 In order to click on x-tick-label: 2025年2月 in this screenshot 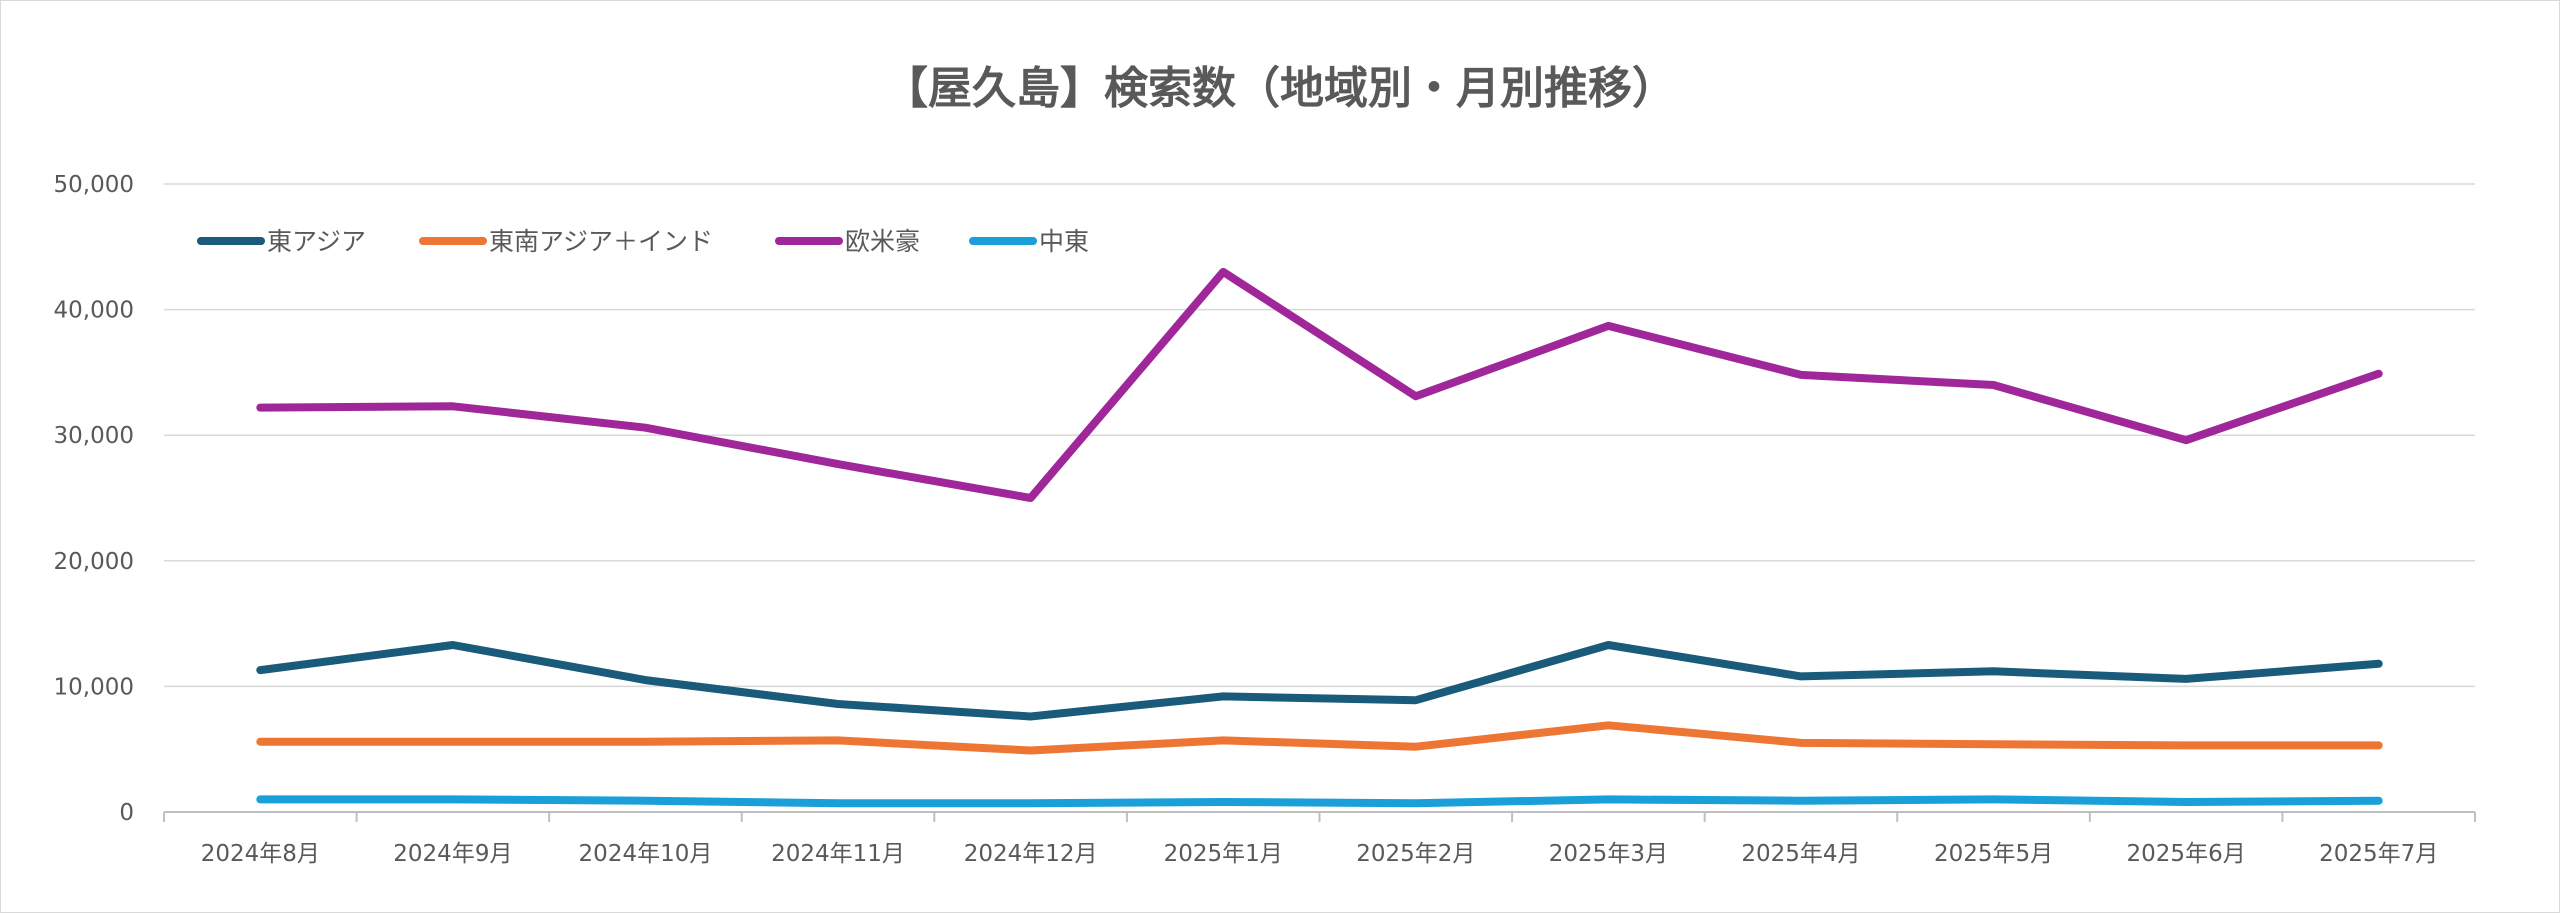, I will do `click(1415, 854)`.